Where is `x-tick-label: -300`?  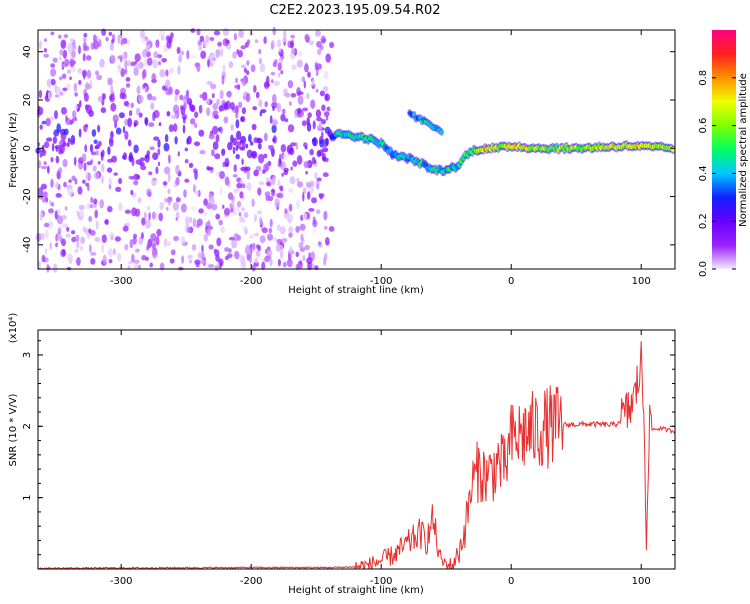 x-tick-label: -300 is located at coordinates (121, 581).